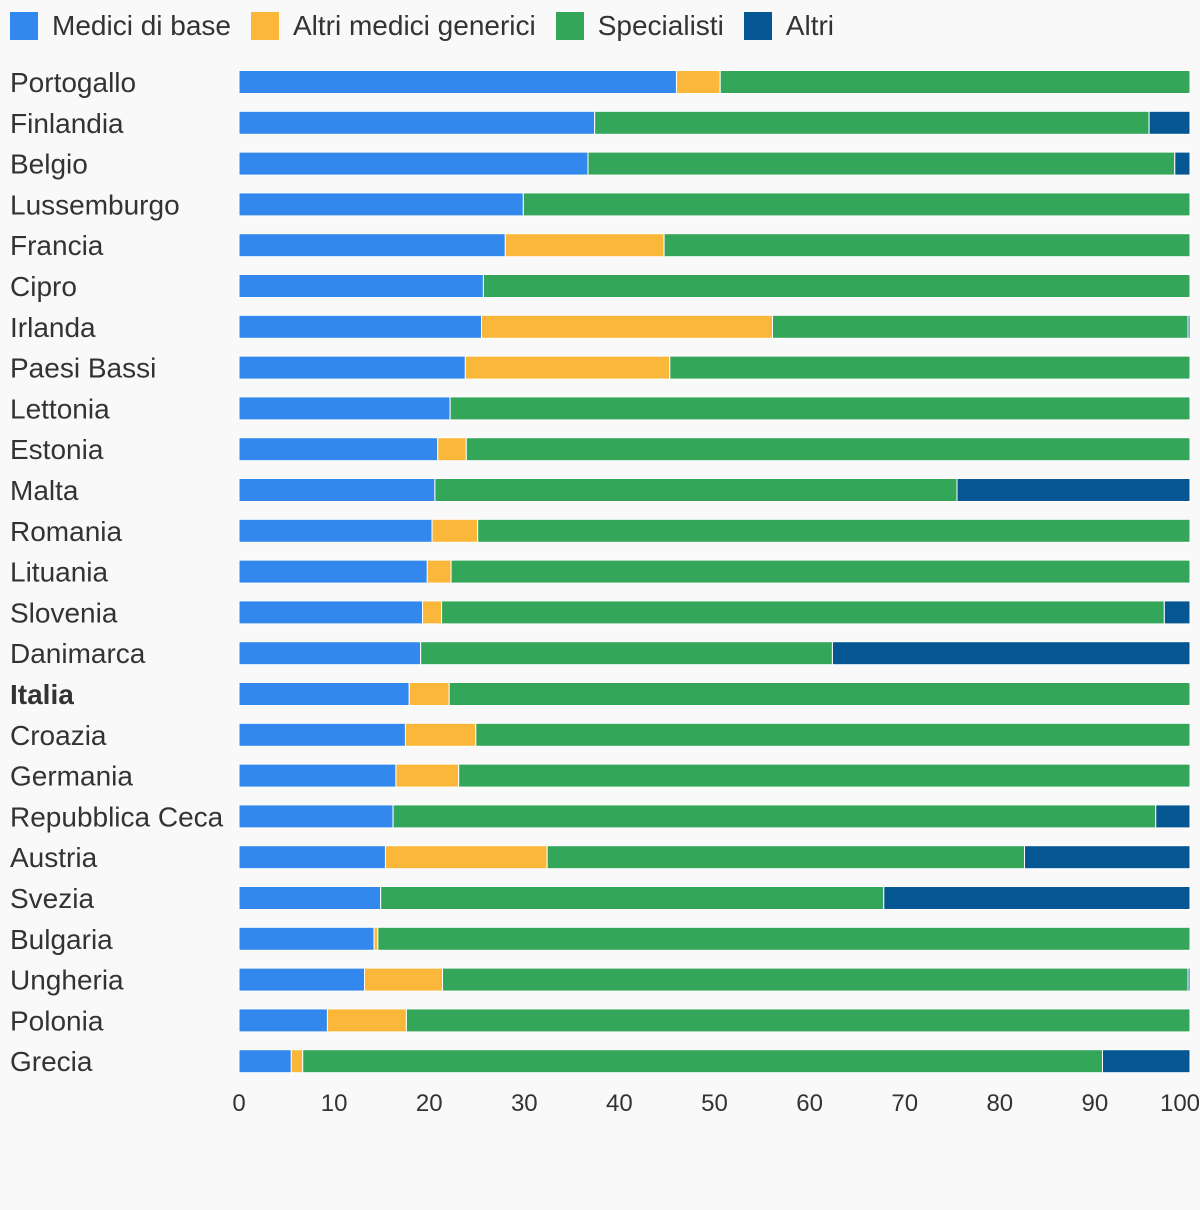  Describe the element at coordinates (698, 82) in the screenshot. I see `bar-portogallo-altri-medici-generici` at that location.